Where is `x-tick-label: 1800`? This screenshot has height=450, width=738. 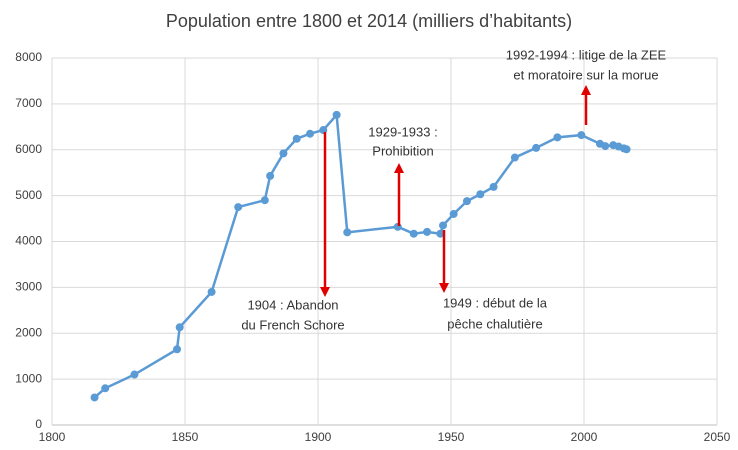 x-tick-label: 1800 is located at coordinates (52, 437).